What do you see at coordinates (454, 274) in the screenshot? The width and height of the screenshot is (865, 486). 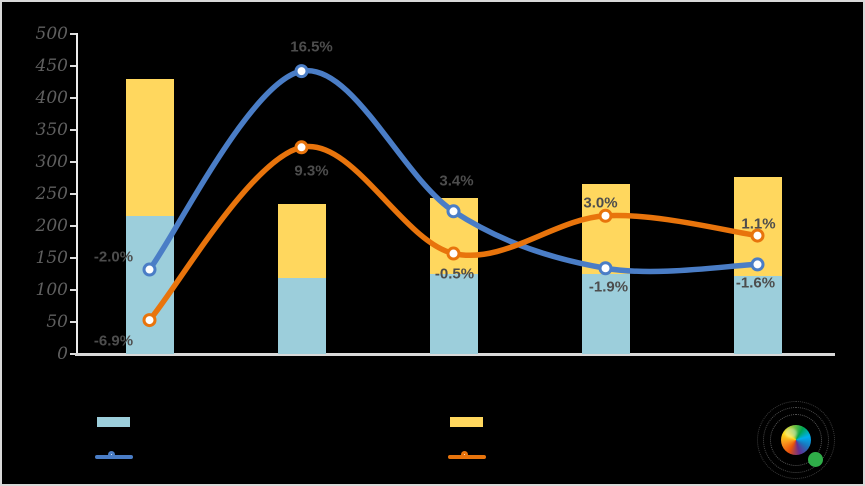 I see `orange-line-data-label: -0.5%` at bounding box center [454, 274].